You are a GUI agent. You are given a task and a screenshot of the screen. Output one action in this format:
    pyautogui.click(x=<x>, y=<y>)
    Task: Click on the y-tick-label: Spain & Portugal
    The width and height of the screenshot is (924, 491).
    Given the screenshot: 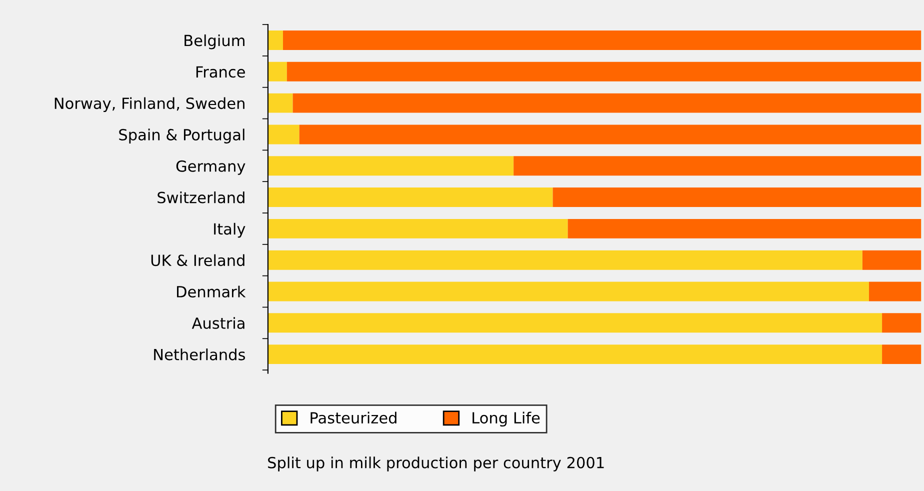 What is the action you would take?
    pyautogui.click(x=181, y=136)
    